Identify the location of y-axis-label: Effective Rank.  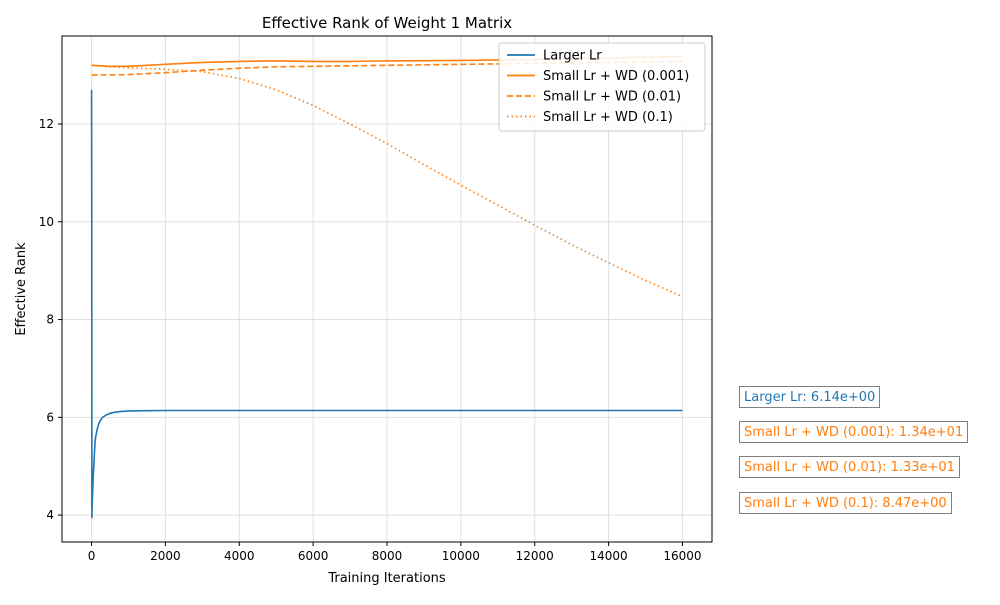
(21, 289).